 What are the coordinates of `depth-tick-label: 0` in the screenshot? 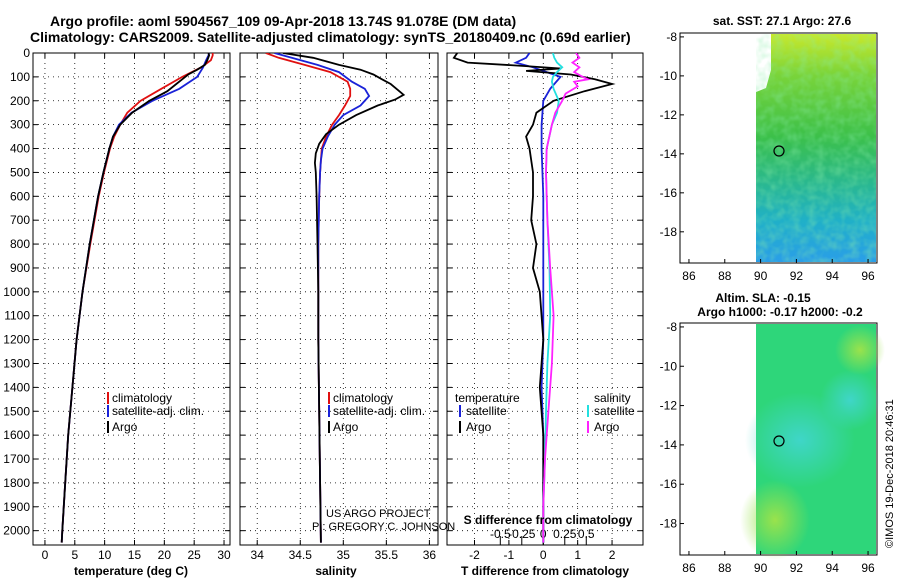 It's located at (26, 53).